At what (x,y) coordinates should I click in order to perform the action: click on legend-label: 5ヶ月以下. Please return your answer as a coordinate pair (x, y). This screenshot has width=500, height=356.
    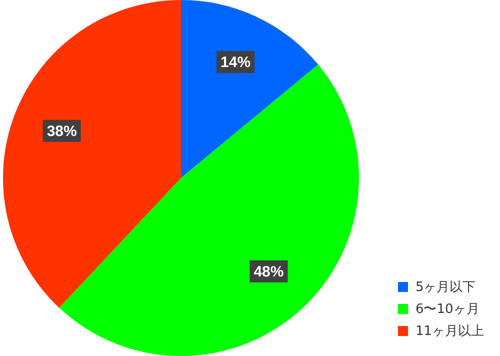
    Looking at the image, I should click on (445, 287).